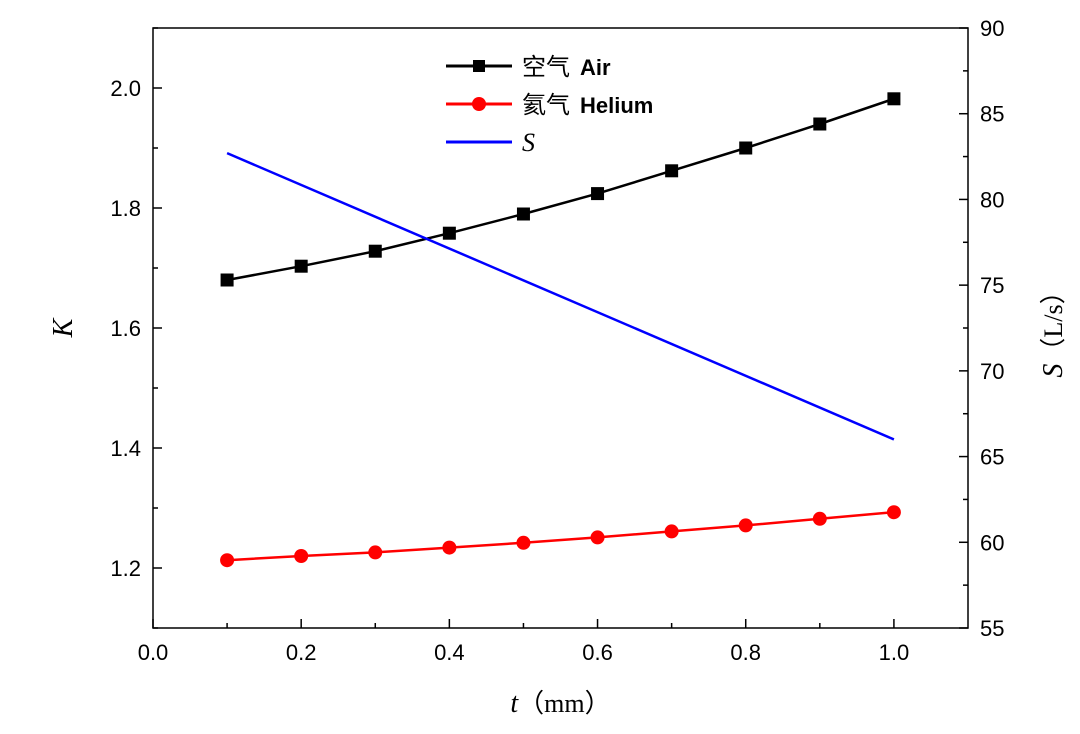 This screenshot has width=1080, height=734. I want to click on y-right-axis-title: S（L/s）, so click(1053, 327).